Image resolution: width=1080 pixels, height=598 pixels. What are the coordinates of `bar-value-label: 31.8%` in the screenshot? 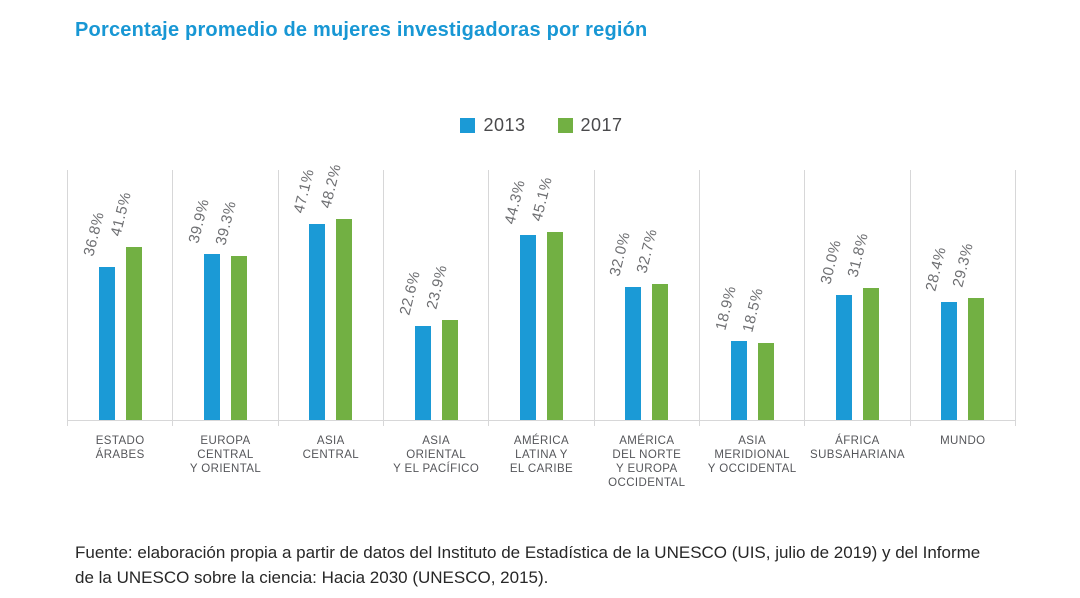 It's located at (858, 254).